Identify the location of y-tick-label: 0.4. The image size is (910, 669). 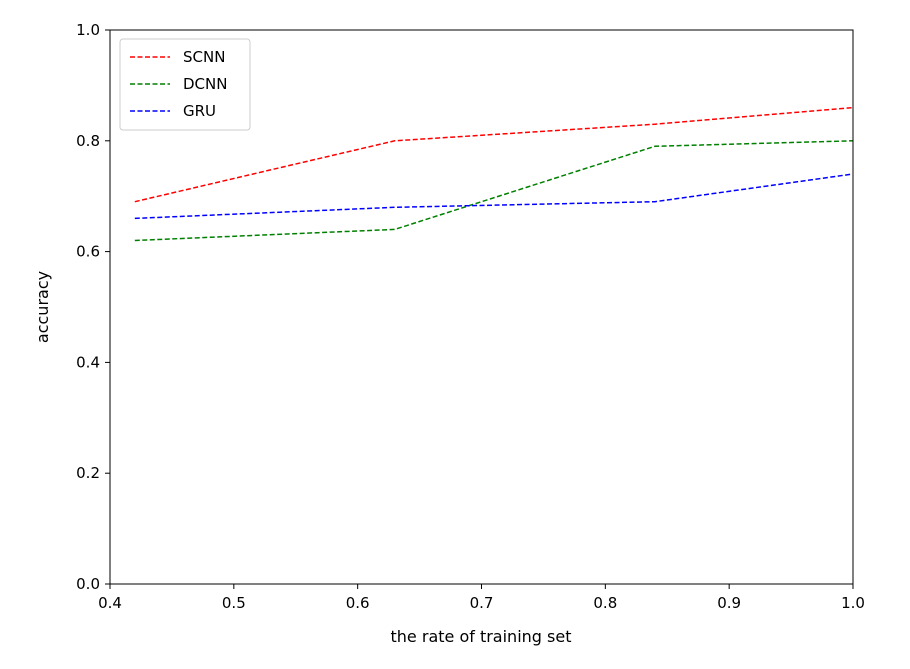
(88, 362).